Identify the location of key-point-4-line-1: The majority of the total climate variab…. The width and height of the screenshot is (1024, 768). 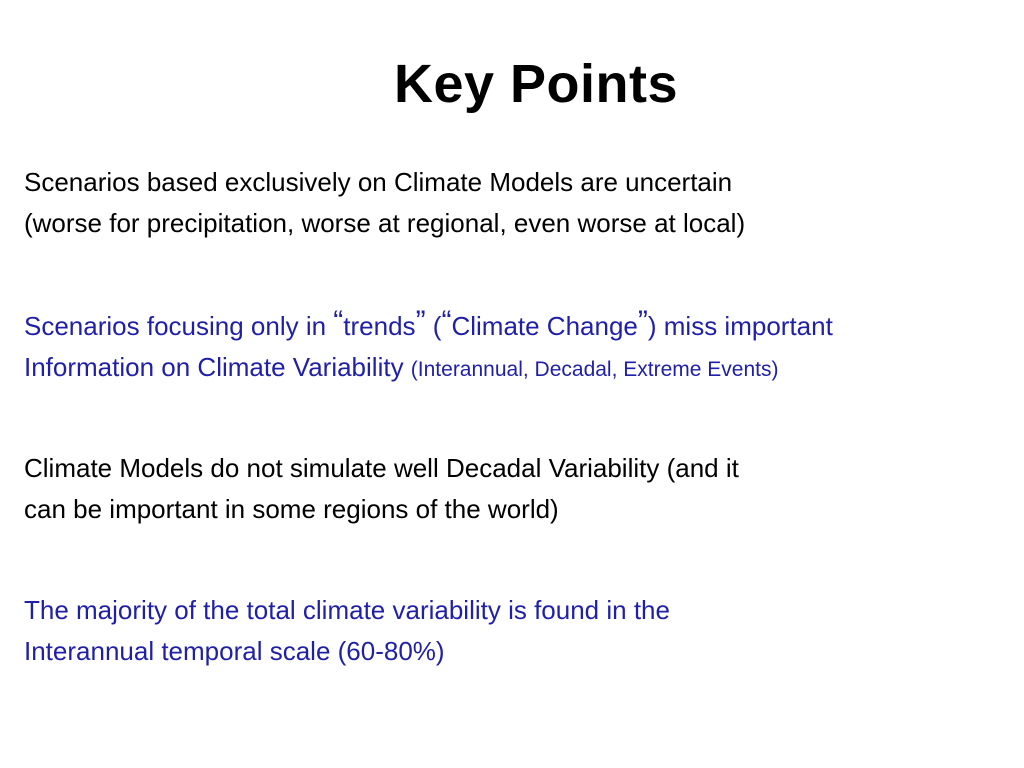
(347, 610).